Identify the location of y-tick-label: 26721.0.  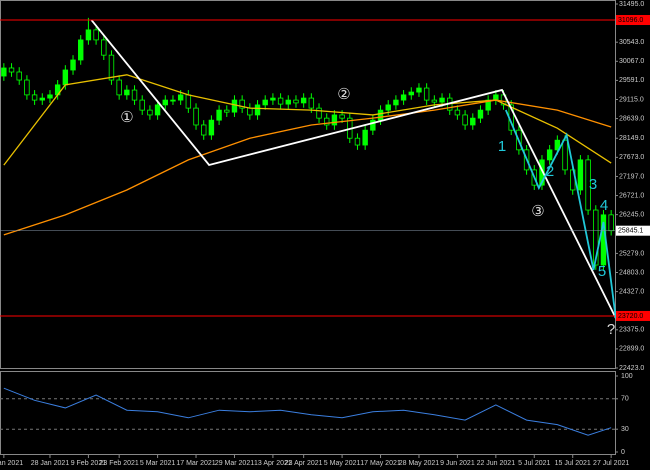
(631, 195).